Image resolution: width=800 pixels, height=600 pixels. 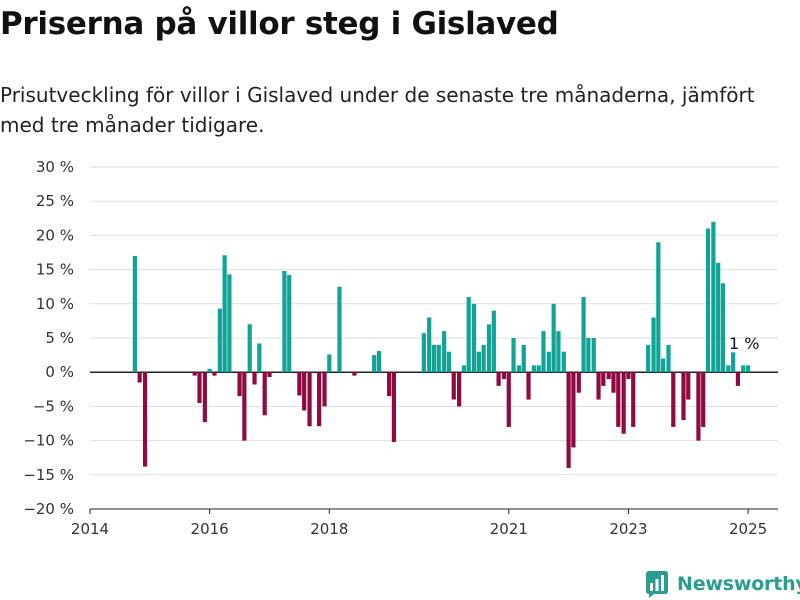 What do you see at coordinates (210, 529) in the screenshot?
I see `x-tick-label: 2016` at bounding box center [210, 529].